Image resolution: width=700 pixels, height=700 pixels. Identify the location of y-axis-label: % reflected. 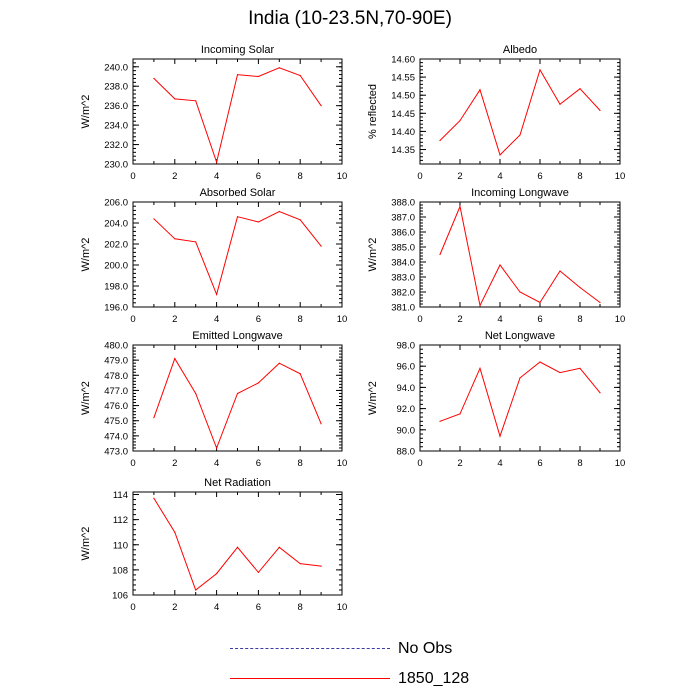
(373, 111).